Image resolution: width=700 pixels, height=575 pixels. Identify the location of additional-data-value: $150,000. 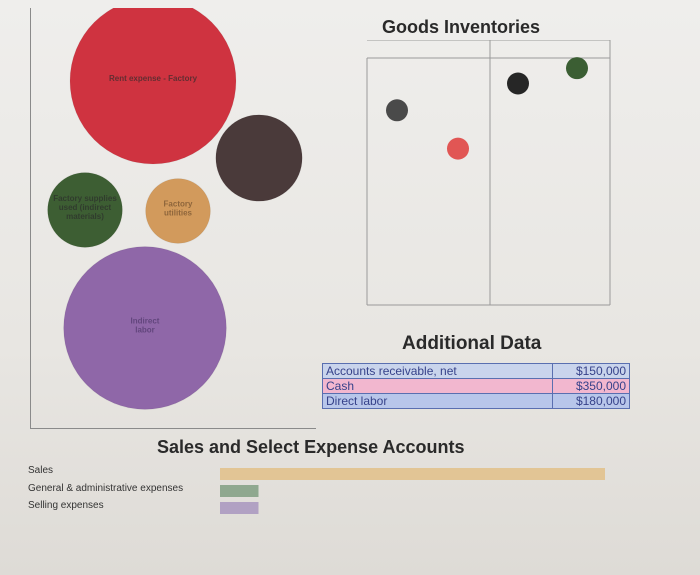
(591, 371).